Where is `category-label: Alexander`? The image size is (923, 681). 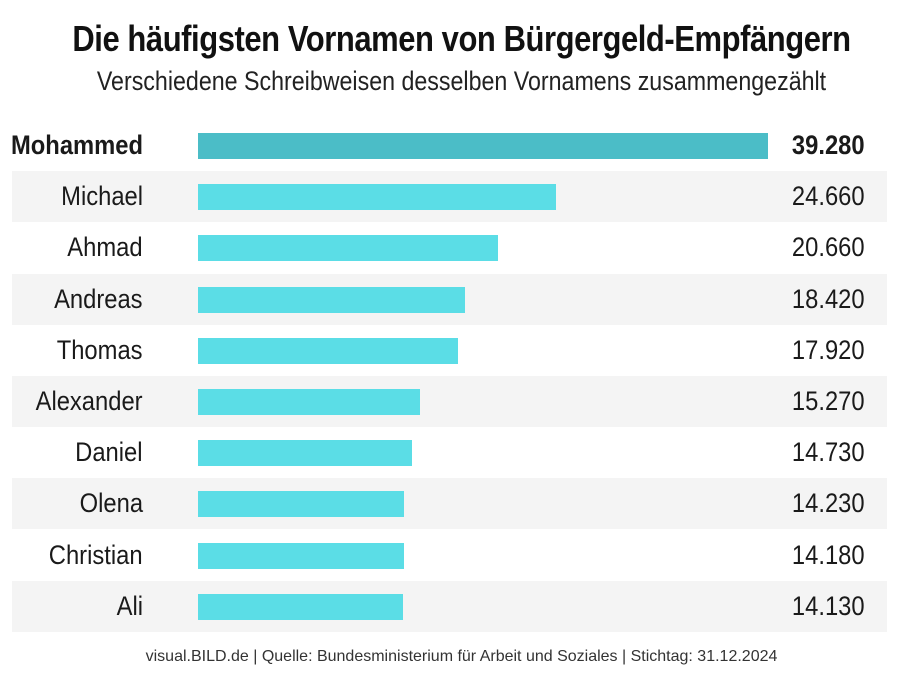
category-label: Alexander is located at coordinates (89, 401).